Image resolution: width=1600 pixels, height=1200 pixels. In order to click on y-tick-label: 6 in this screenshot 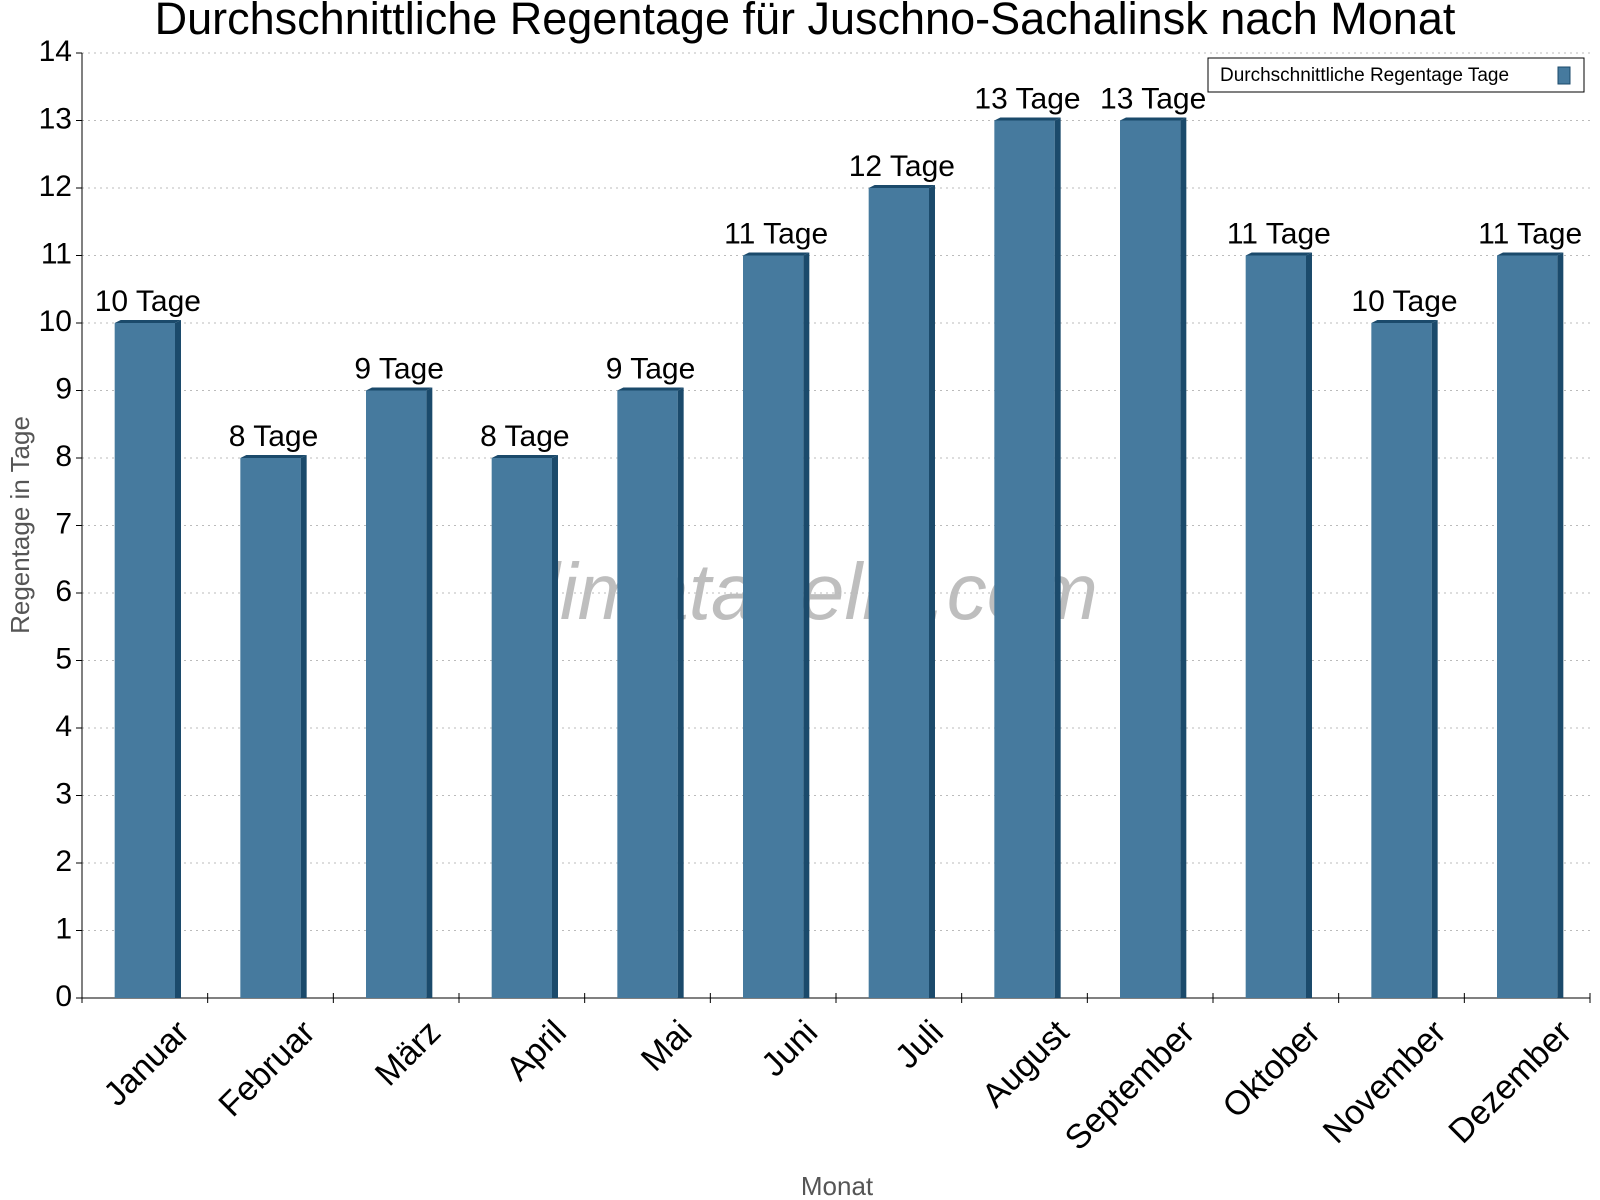, I will do `click(63, 591)`.